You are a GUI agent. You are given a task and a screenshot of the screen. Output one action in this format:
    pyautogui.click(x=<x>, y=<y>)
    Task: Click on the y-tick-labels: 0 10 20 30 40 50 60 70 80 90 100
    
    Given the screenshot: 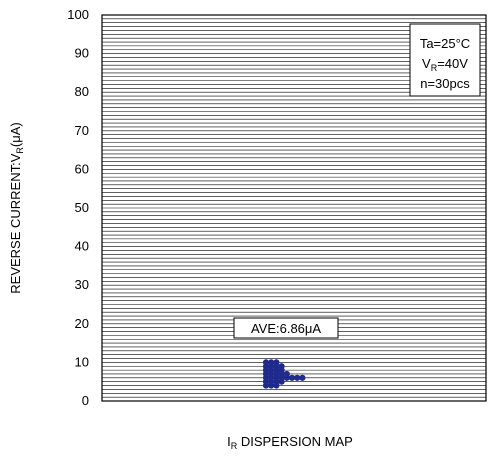 What is the action you would take?
    pyautogui.click(x=78, y=207)
    